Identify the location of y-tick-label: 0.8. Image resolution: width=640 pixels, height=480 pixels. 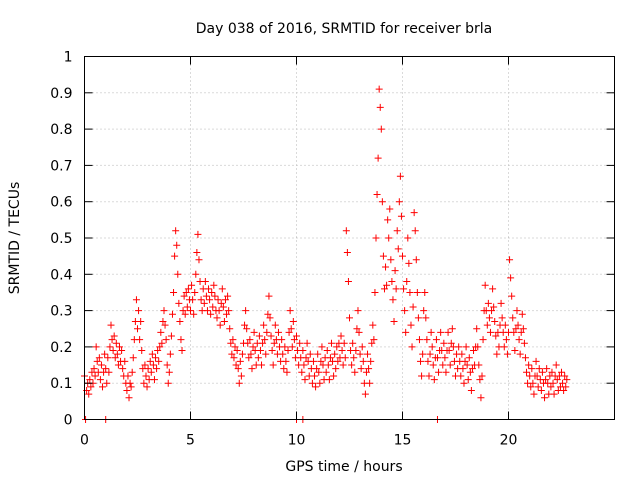
(61, 130).